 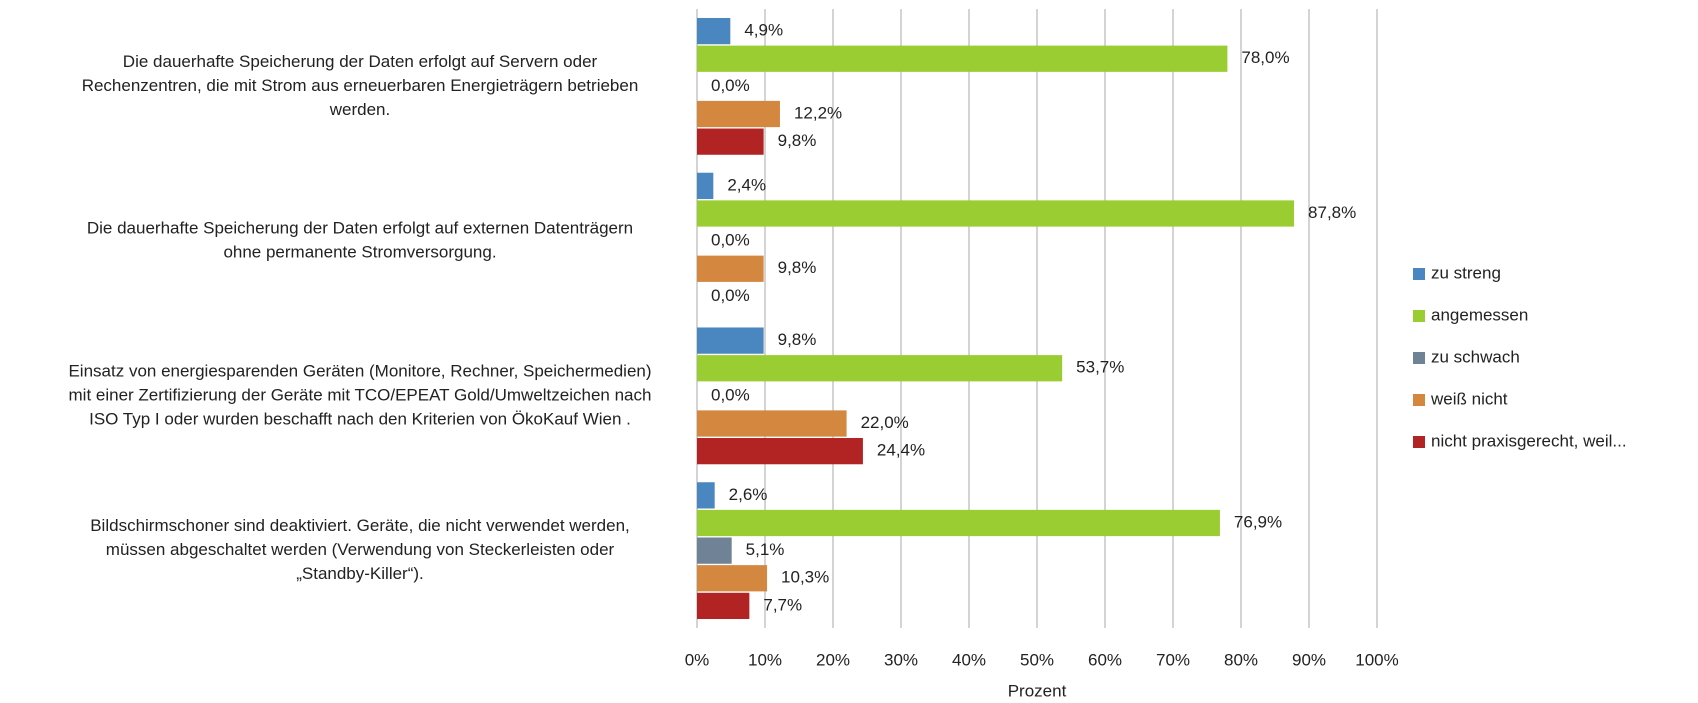 What do you see at coordinates (818, 112) in the screenshot?
I see `value-label: 12,2%` at bounding box center [818, 112].